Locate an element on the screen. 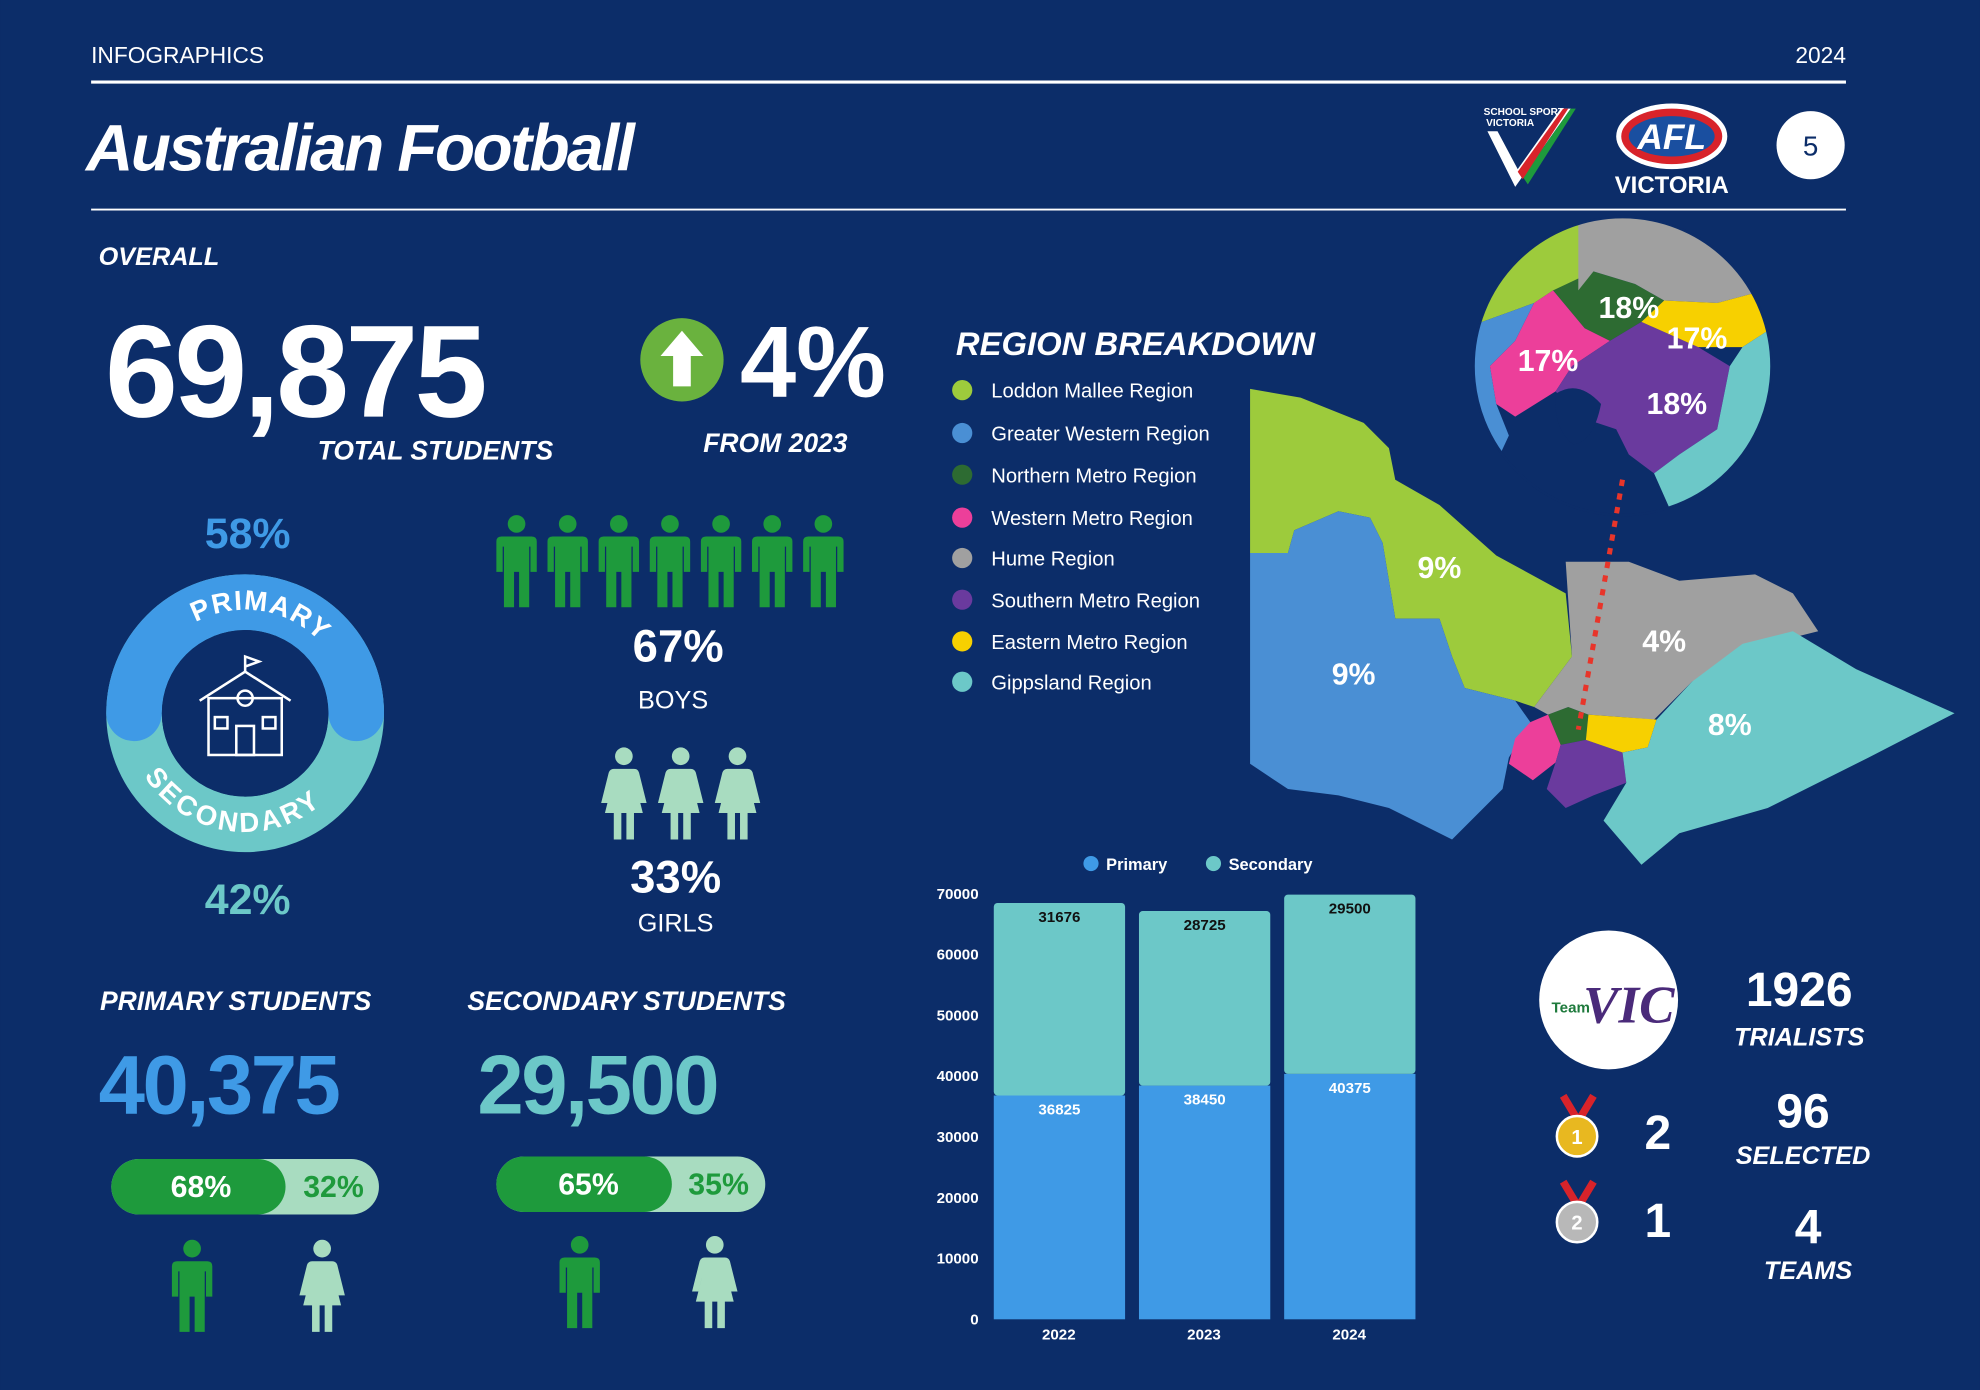  school-icon is located at coordinates (245, 705).